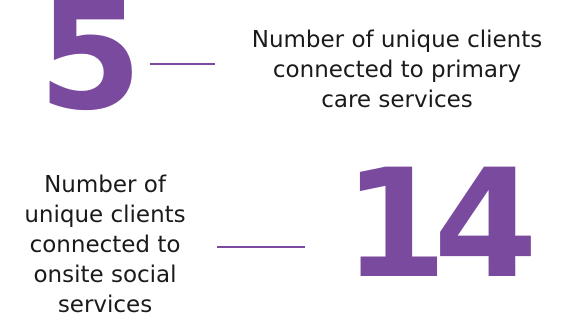  What do you see at coordinates (397, 40) in the screenshot?
I see `stat-label-line: Number of unique clients` at bounding box center [397, 40].